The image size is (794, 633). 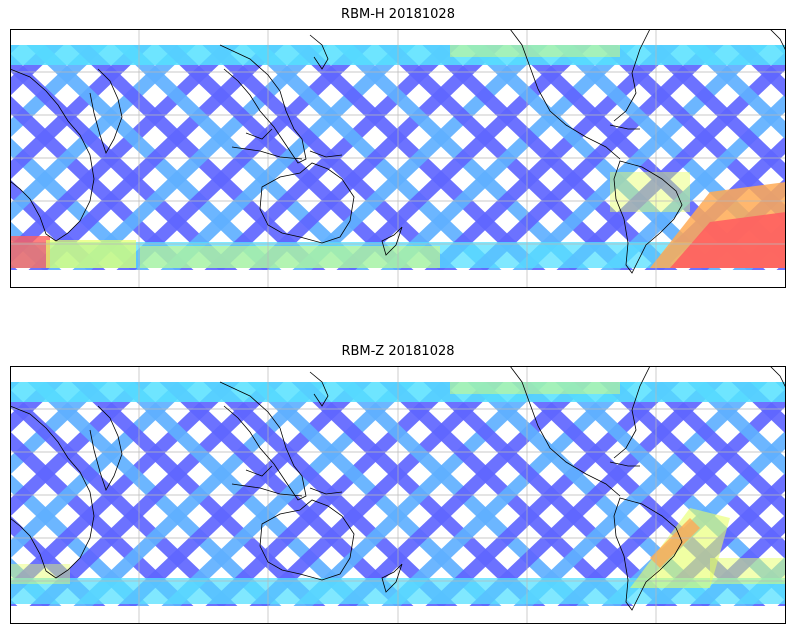 What do you see at coordinates (398, 351) in the screenshot?
I see `panel-title-rbm-z: RBM-Z 20181028` at bounding box center [398, 351].